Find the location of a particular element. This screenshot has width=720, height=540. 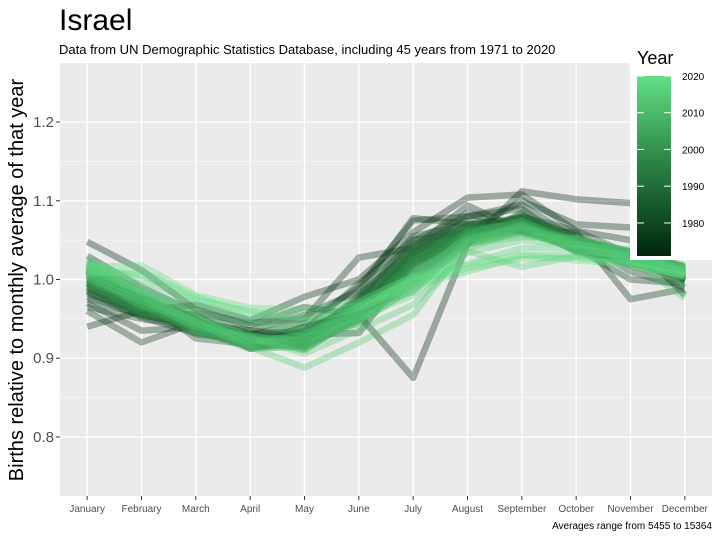

x-tick-label: March is located at coordinates (196, 509).